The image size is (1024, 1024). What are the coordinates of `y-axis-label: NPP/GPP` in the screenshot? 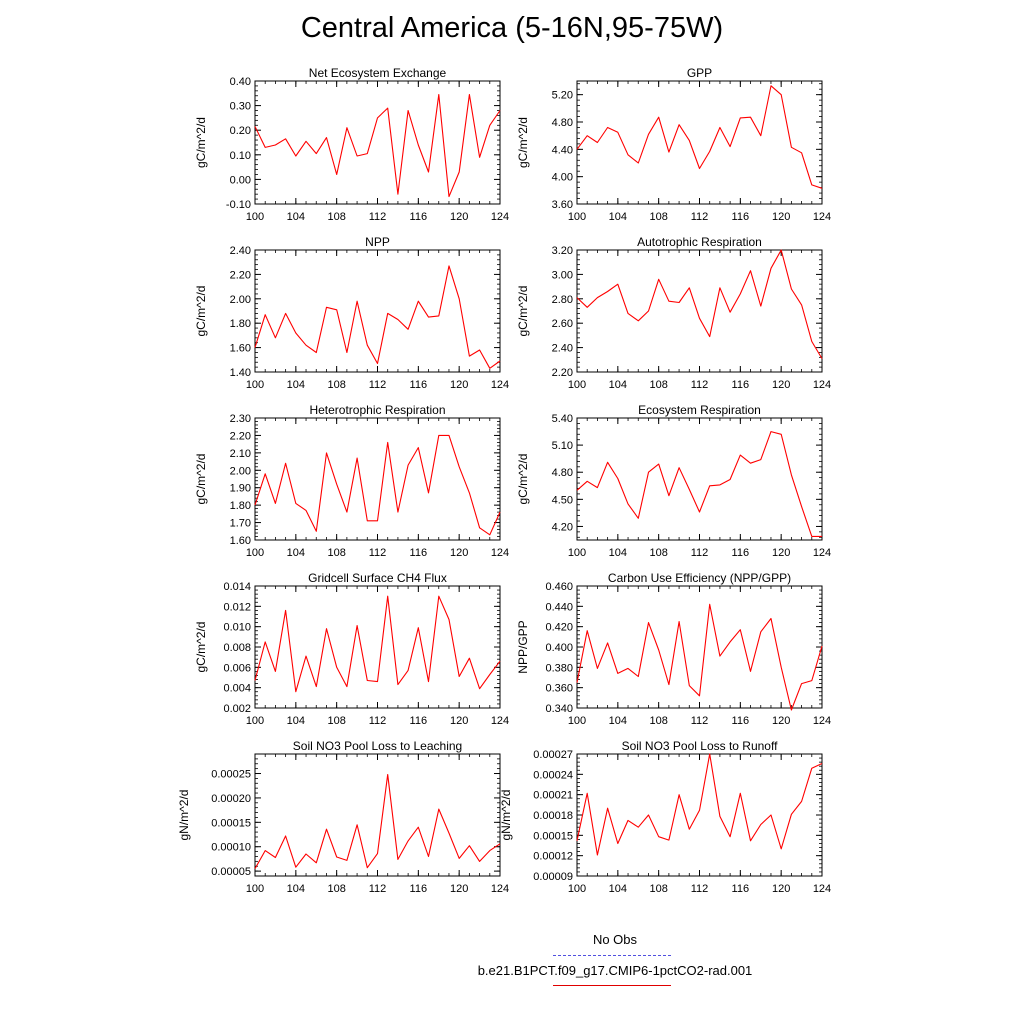 It's located at (523, 646).